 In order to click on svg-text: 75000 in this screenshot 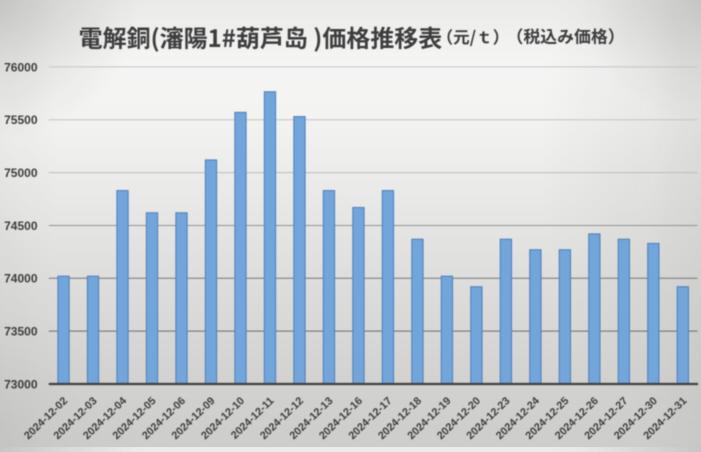, I will do `click(21, 173)`.